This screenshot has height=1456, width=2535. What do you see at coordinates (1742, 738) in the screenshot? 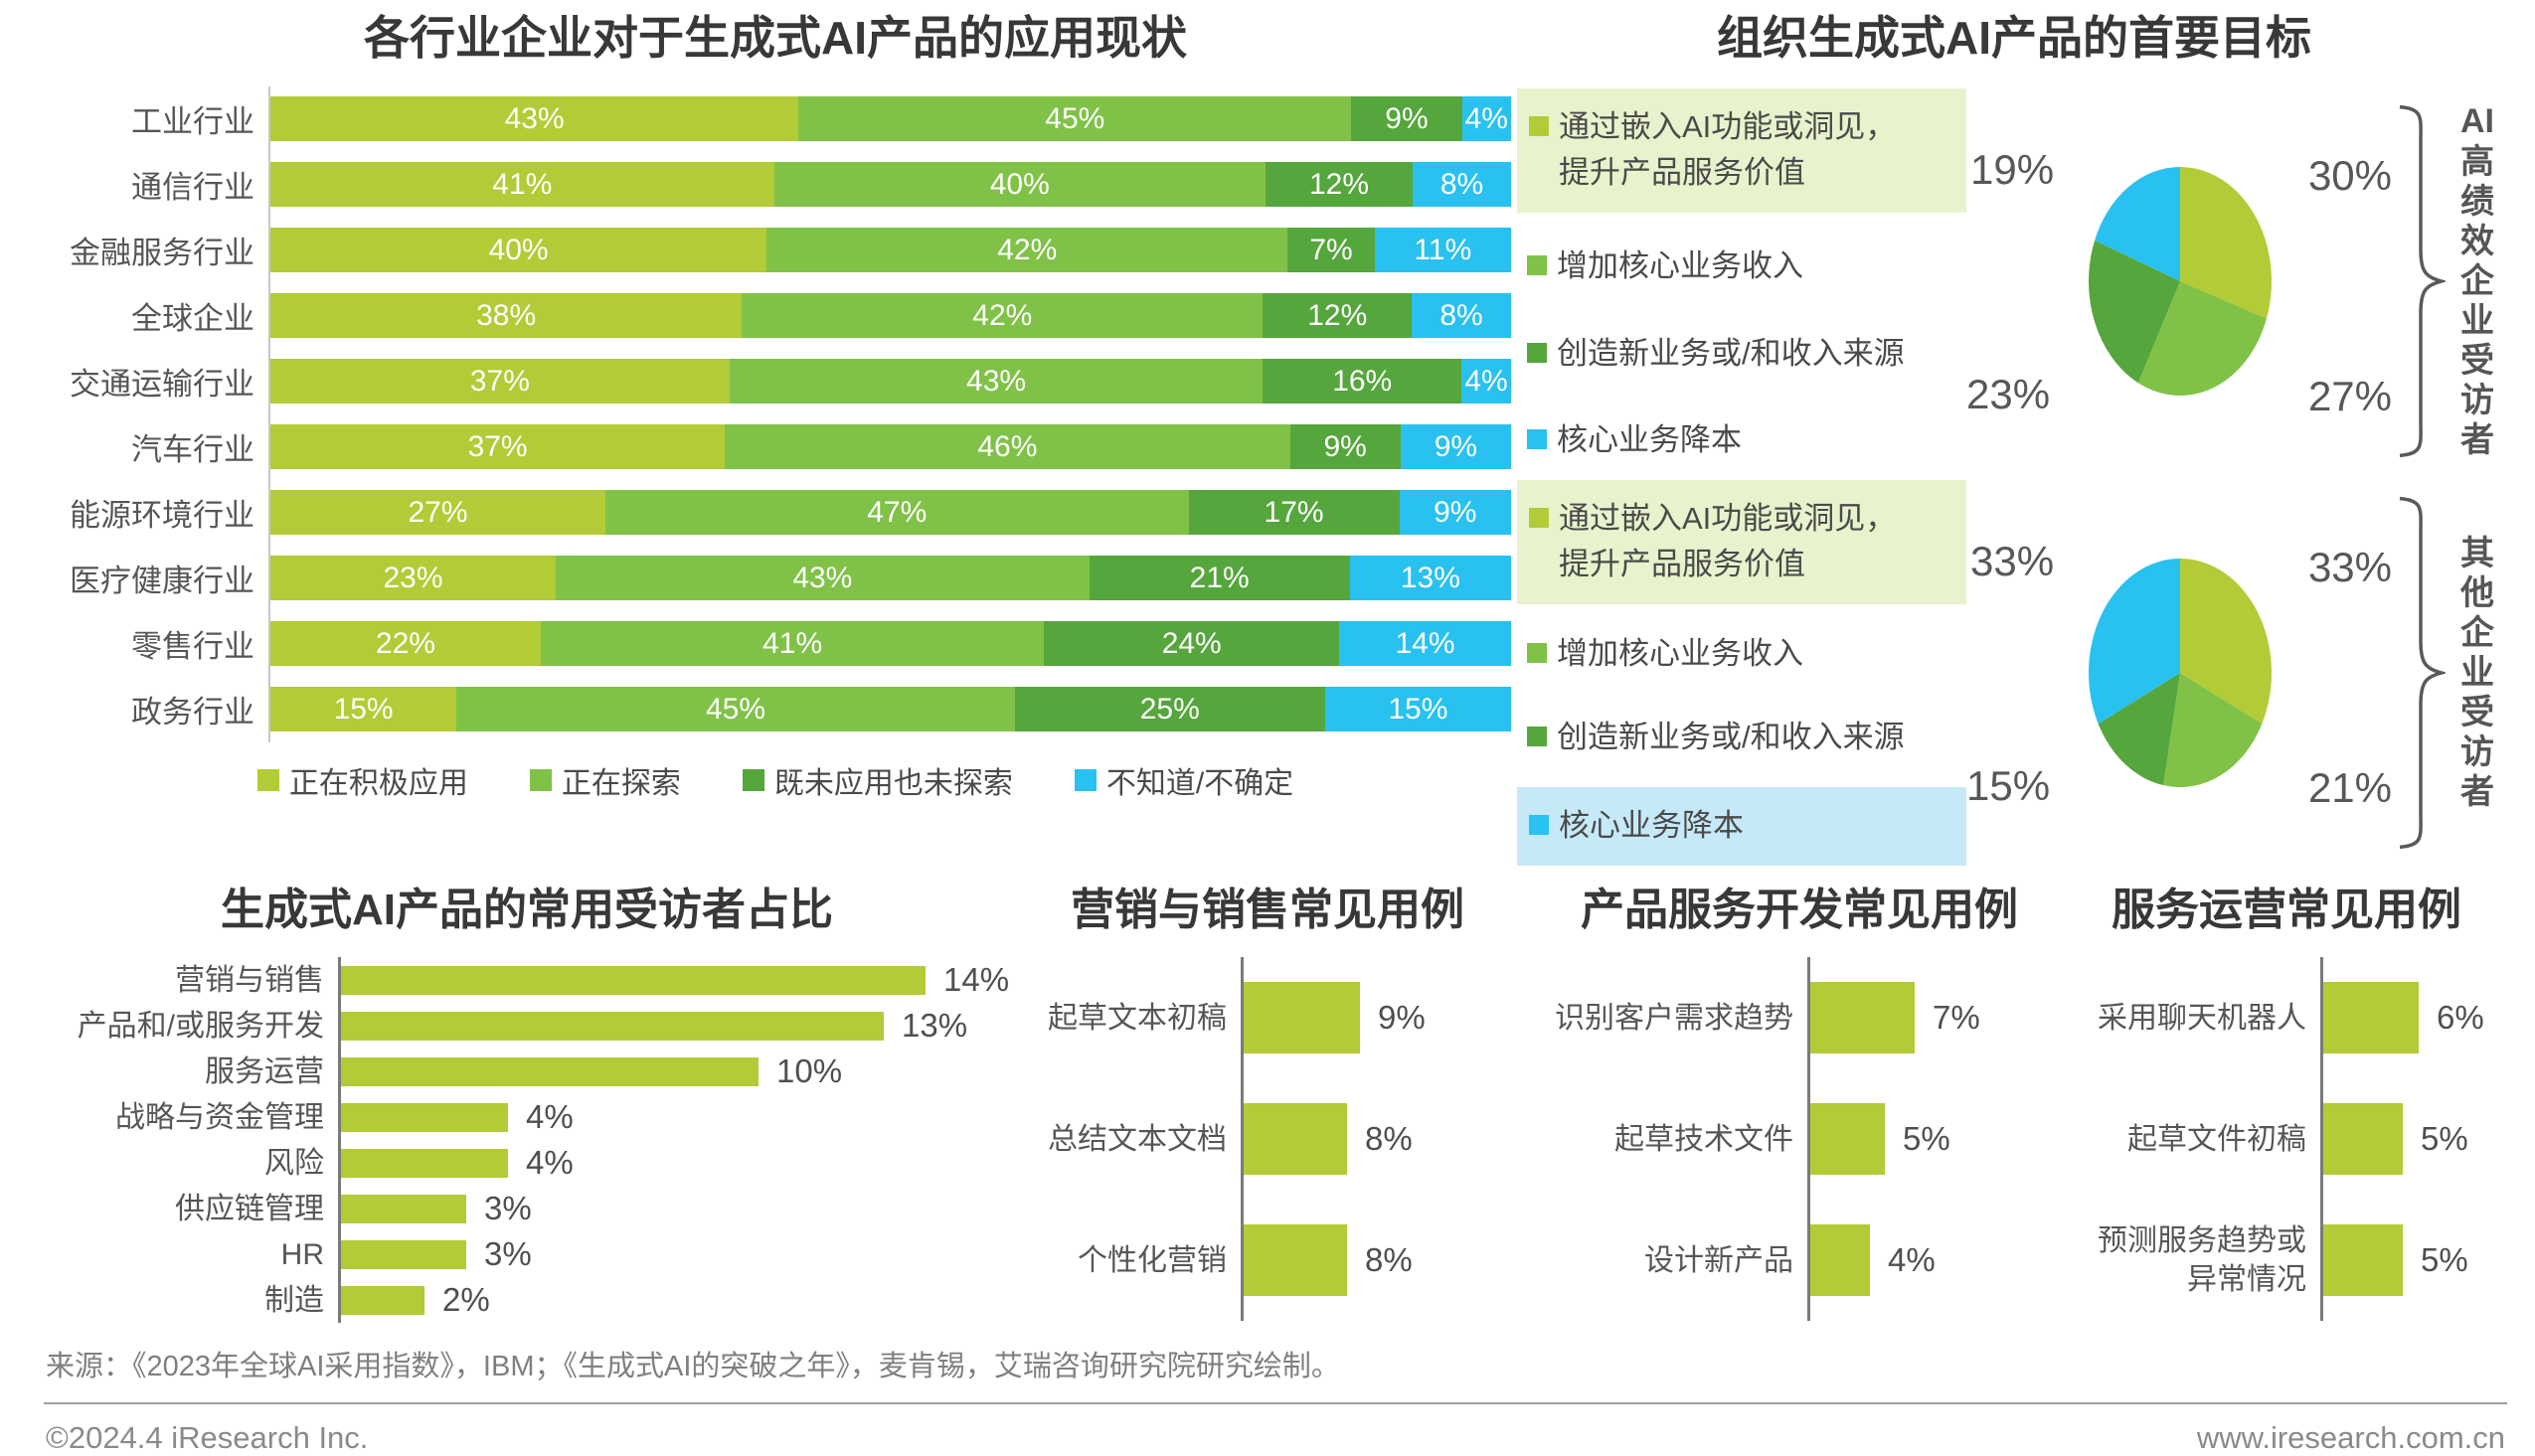
I see `goal-legend-item: 创造新业务或/和收入来源` at bounding box center [1742, 738].